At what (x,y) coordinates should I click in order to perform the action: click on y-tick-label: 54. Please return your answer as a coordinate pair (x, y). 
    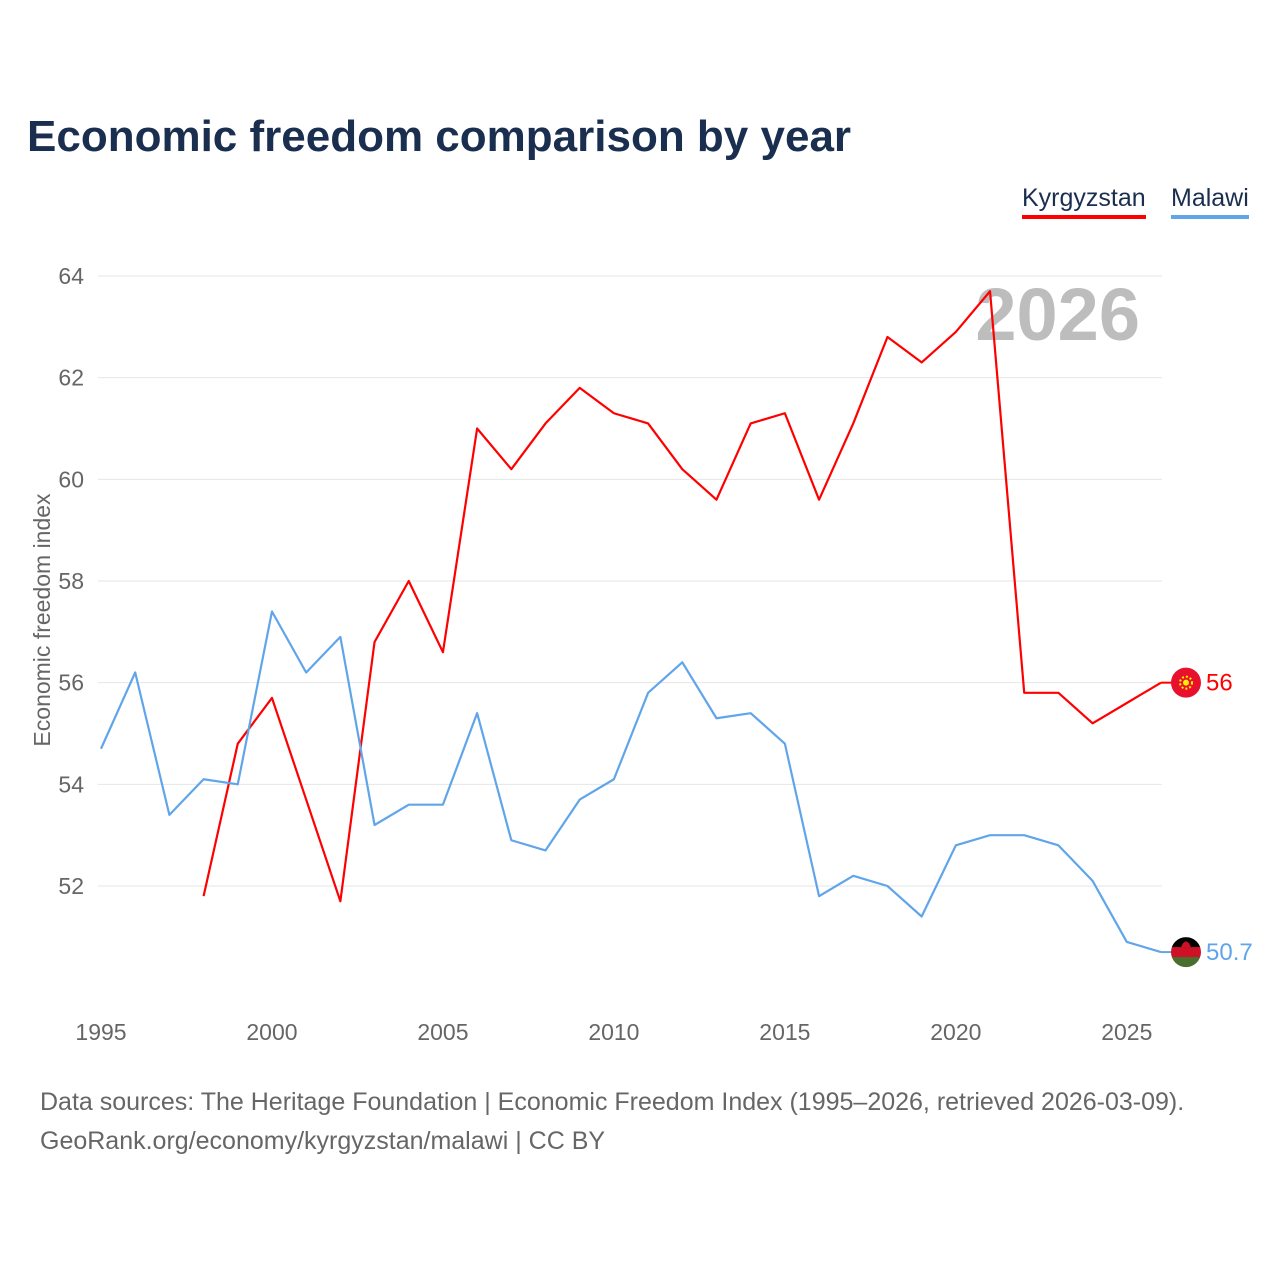
    Looking at the image, I should click on (71, 784).